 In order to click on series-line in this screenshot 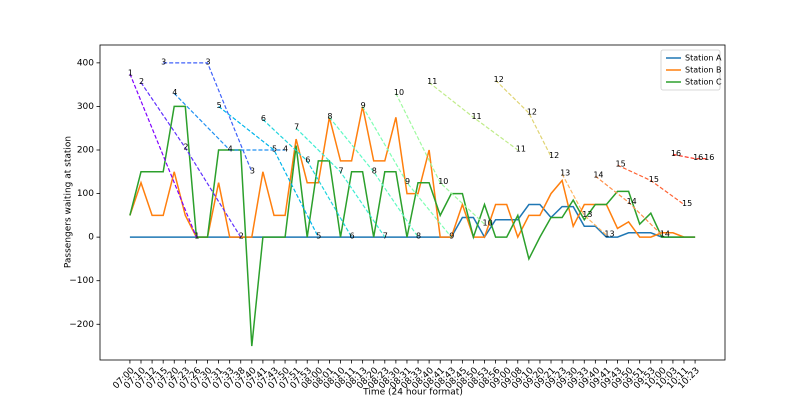, I will do `click(412, 221)`.